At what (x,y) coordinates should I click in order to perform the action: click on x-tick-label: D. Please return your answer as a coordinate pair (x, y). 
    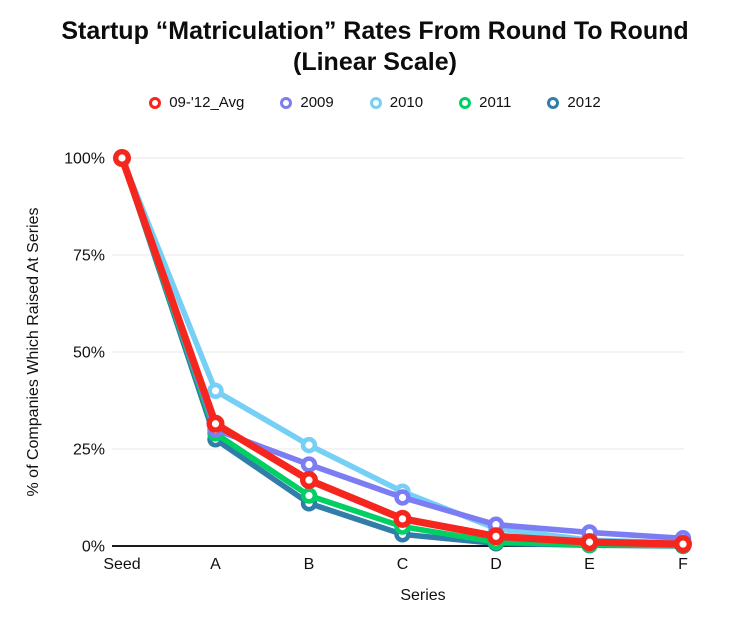
    Looking at the image, I should click on (496, 564).